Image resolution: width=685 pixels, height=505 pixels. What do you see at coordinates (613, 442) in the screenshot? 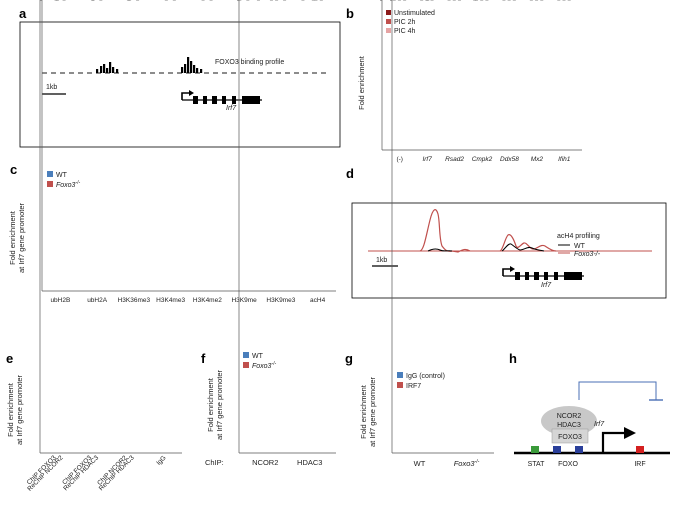
I see `tss-arrow-line` at bounding box center [613, 442].